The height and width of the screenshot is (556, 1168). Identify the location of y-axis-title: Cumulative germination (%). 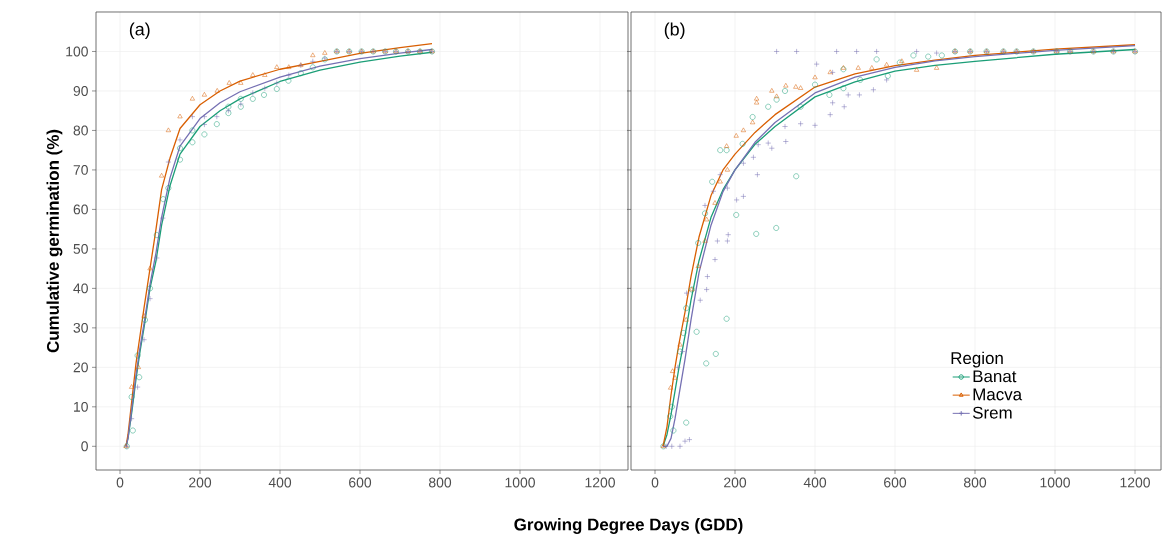
(54, 241).